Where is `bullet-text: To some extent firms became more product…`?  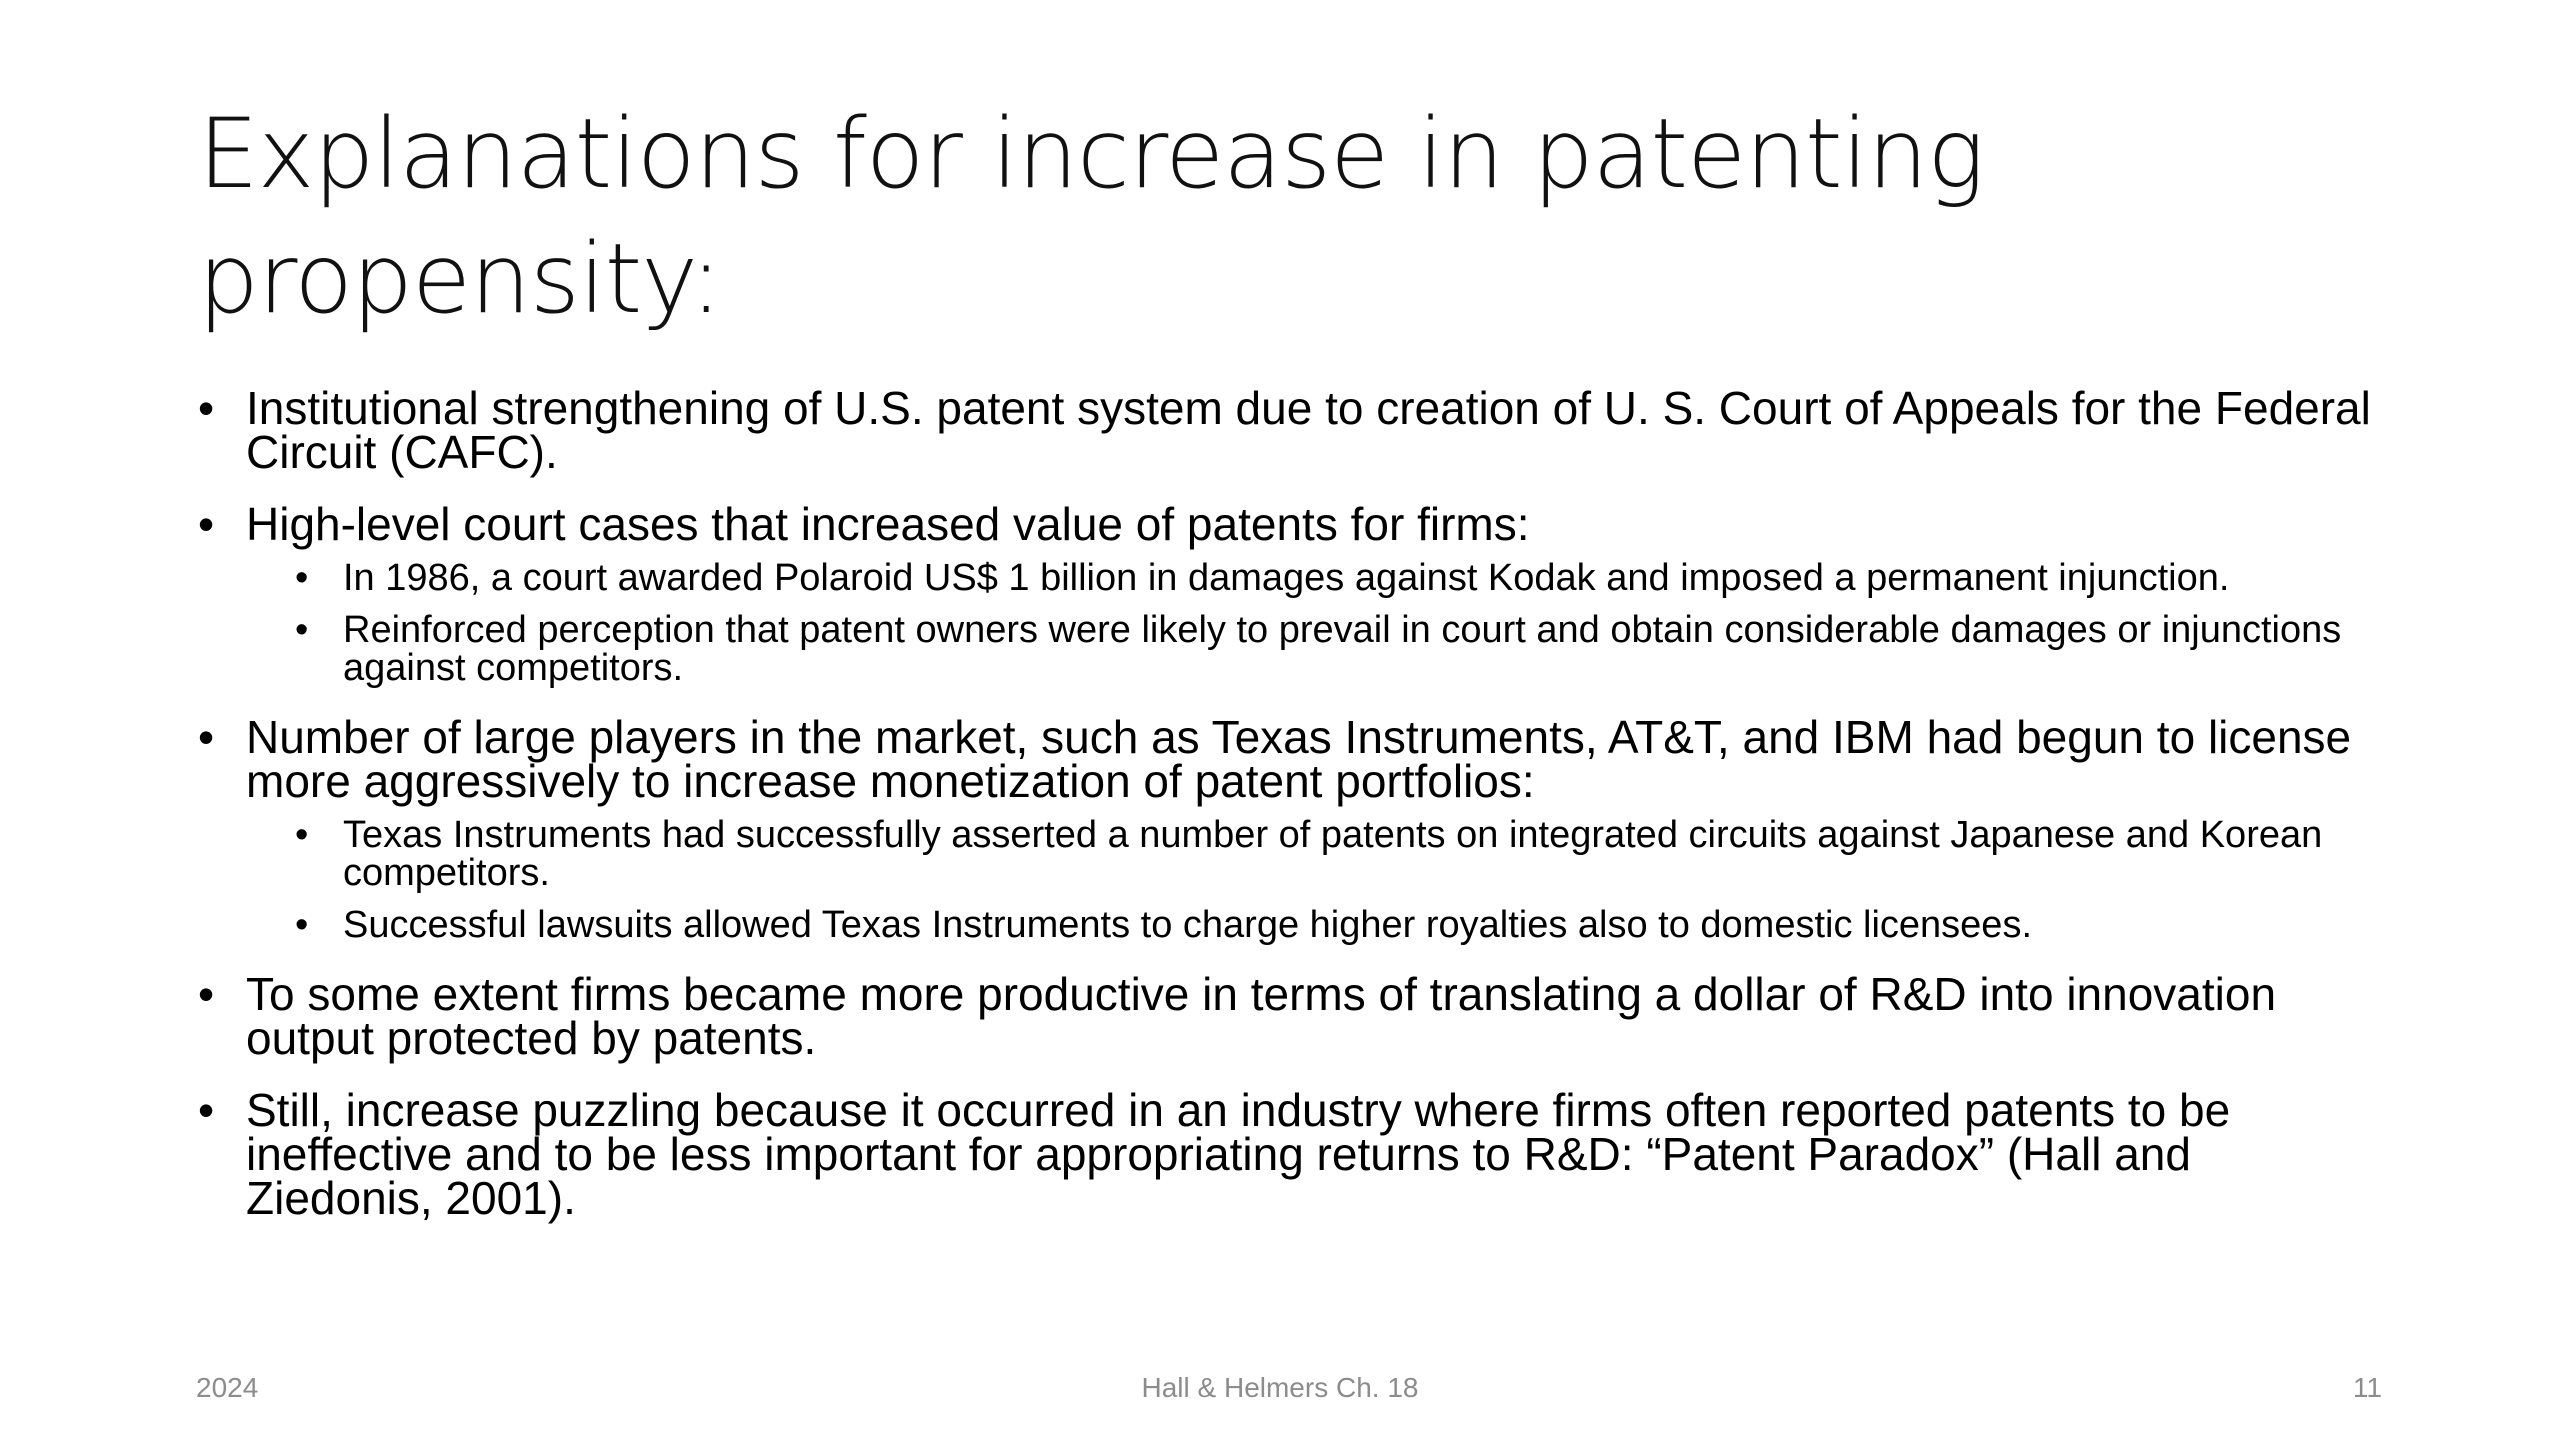 bullet-text: To some extent firms became more product… is located at coordinates (1261, 1016).